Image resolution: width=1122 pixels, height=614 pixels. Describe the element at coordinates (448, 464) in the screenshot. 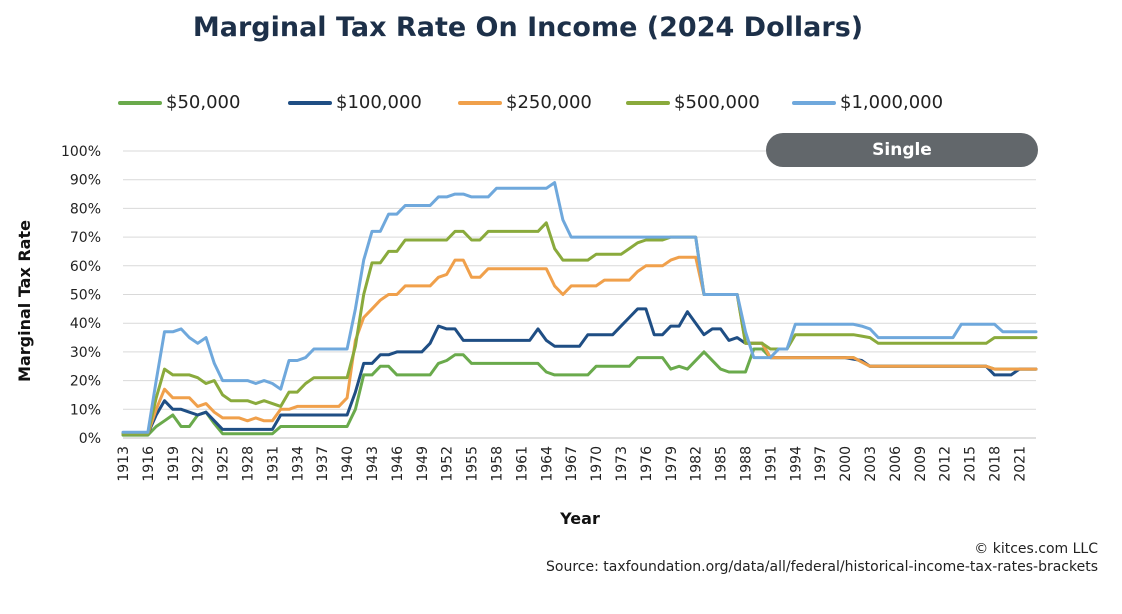

I see `x-tick-label: 1952` at that location.